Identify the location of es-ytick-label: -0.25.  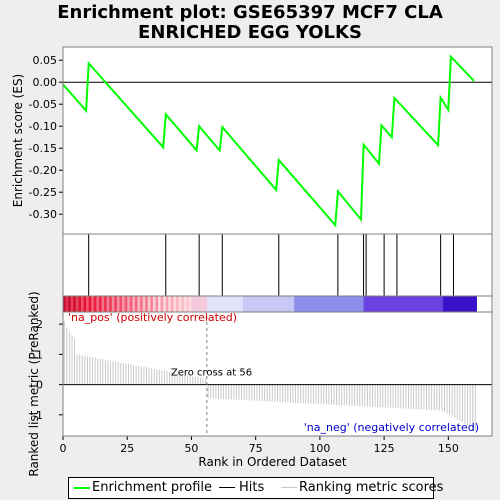
(43, 192).